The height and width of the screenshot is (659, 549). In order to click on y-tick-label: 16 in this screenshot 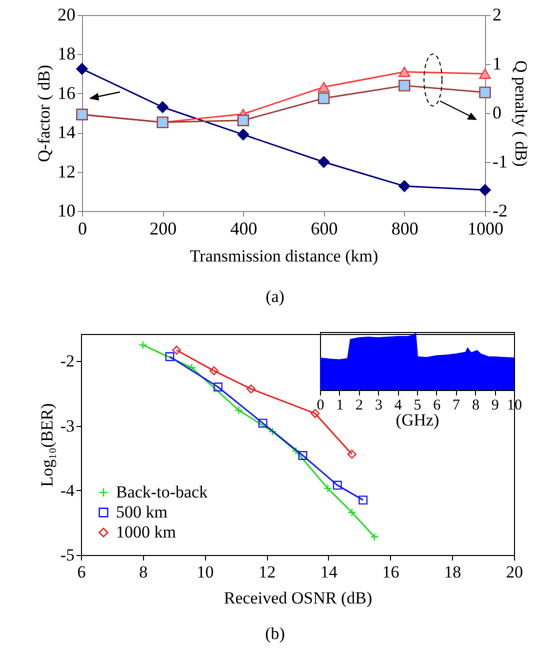, I will do `click(67, 92)`.